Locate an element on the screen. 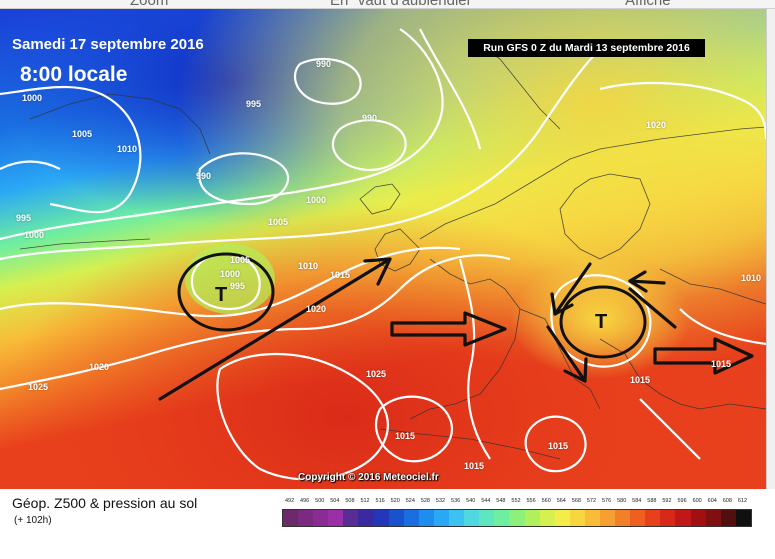  cyclonic-arrow-east-top-head is located at coordinates (638, 281).